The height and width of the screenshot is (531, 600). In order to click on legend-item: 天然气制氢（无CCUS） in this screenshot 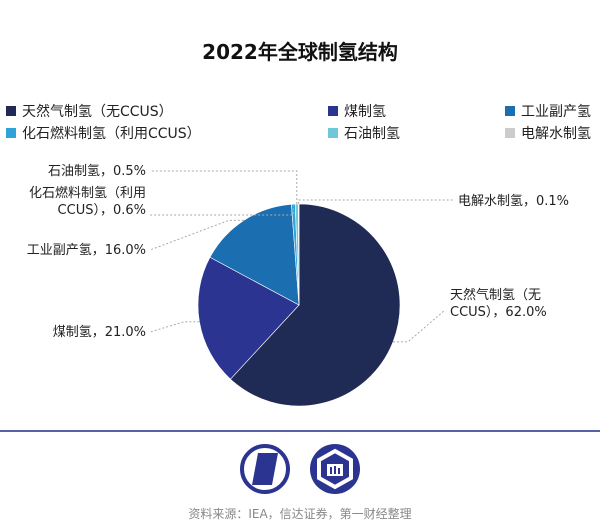, I will do `click(89, 111)`.